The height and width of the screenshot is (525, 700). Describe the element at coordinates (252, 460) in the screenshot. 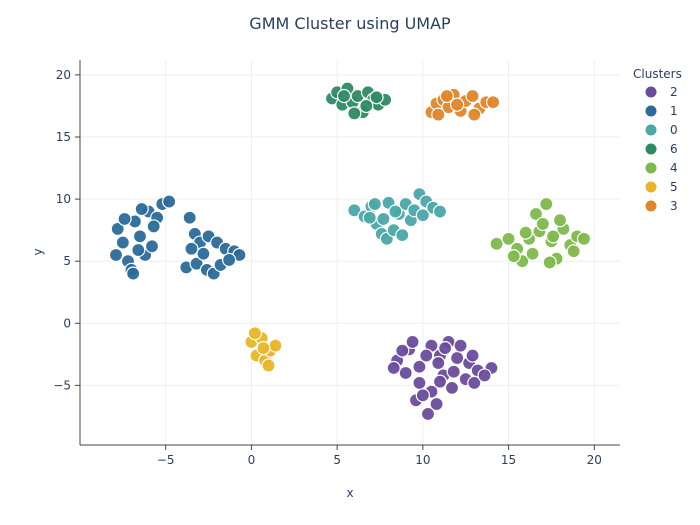

I see `x-tick-label: 0` at that location.